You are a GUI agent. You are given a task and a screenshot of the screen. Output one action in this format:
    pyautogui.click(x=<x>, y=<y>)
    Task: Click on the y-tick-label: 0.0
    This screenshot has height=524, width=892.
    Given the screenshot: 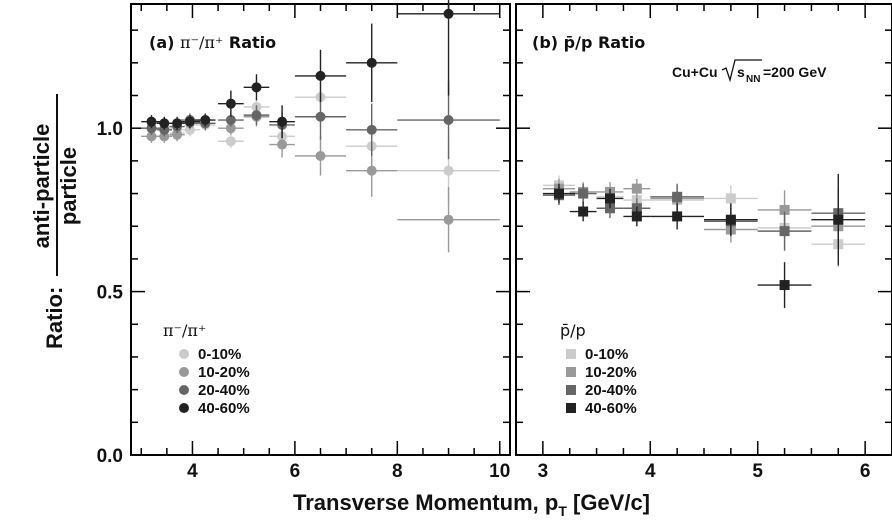 What is the action you would take?
    pyautogui.click(x=110, y=456)
    